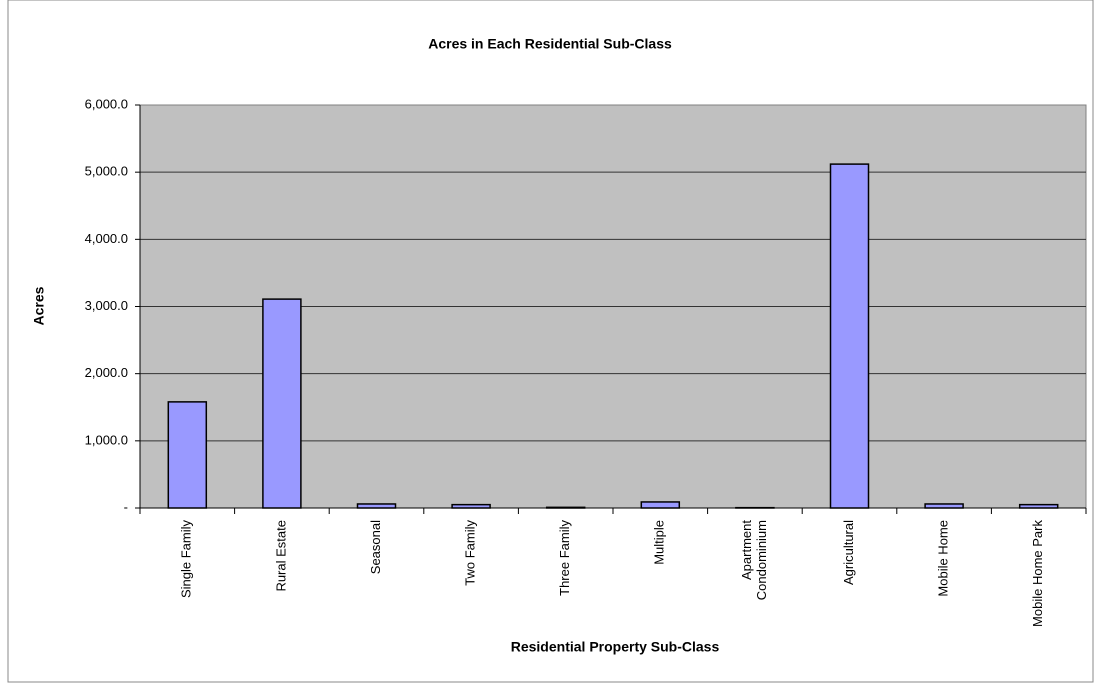  I want to click on x-tick-label: Seasonal, so click(375, 547).